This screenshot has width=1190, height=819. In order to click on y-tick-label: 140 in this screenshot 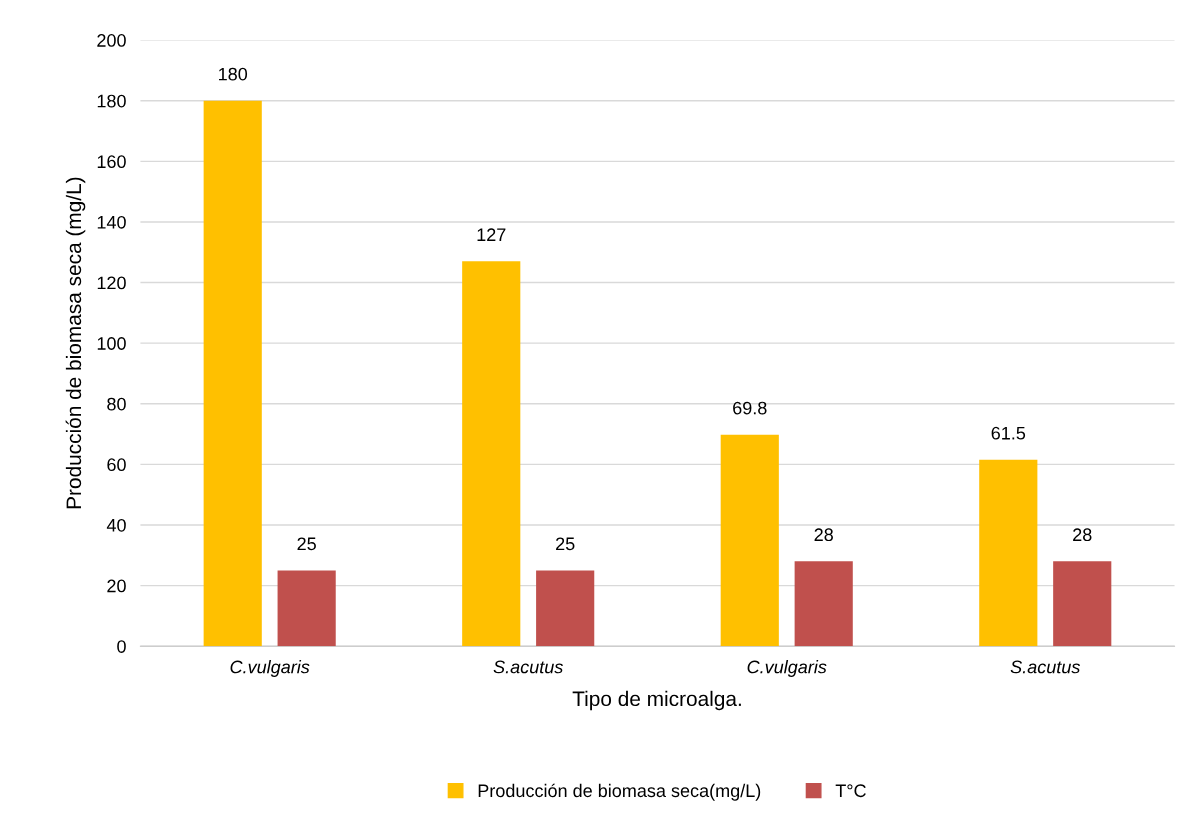, I will do `click(111, 222)`.